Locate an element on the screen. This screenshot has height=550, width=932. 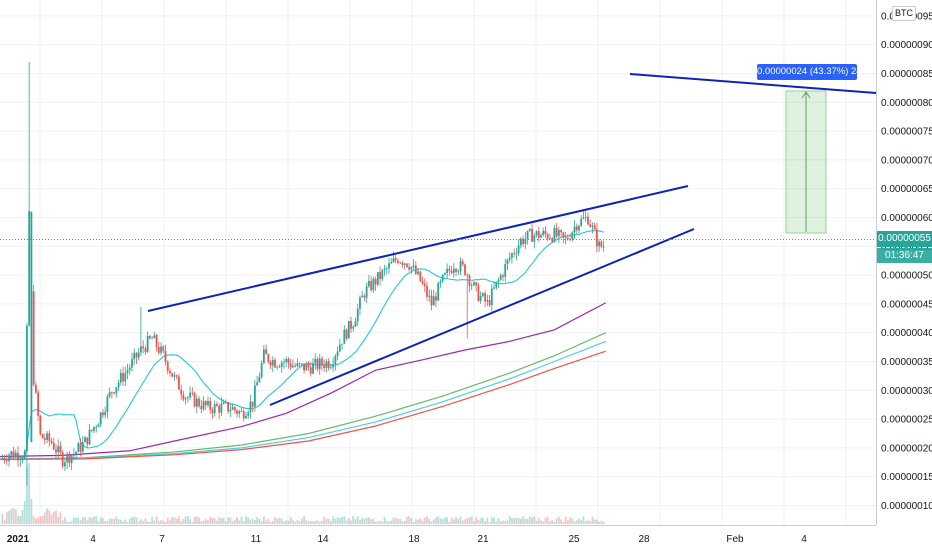
price-range-arrowhead is located at coordinates (806, 95).